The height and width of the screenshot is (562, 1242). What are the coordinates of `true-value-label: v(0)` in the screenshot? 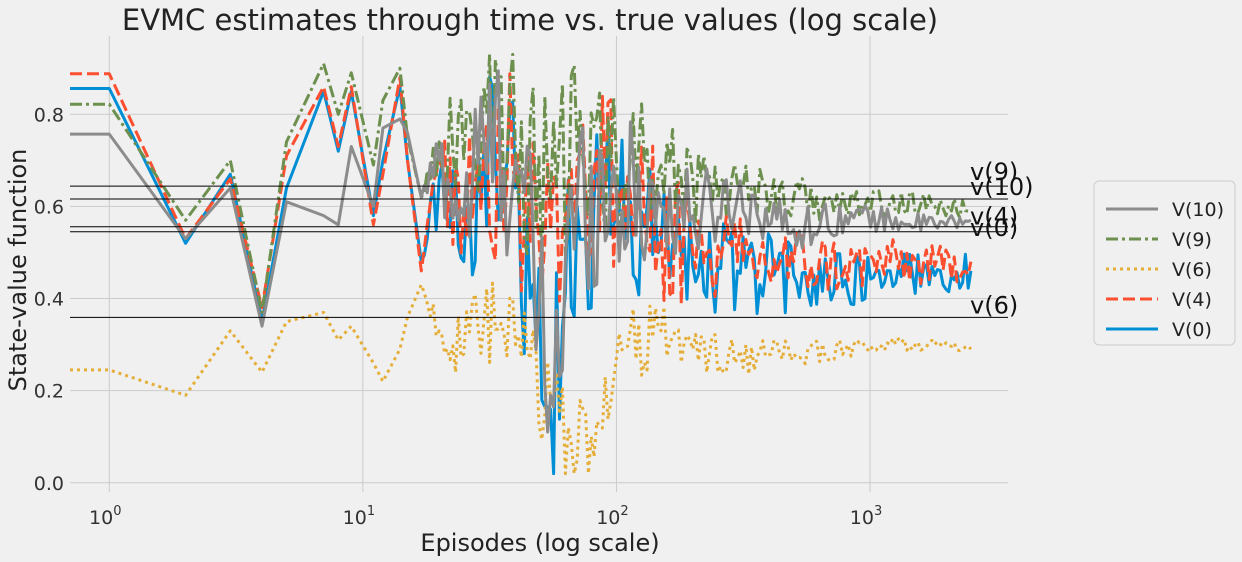 It's located at (994, 228).